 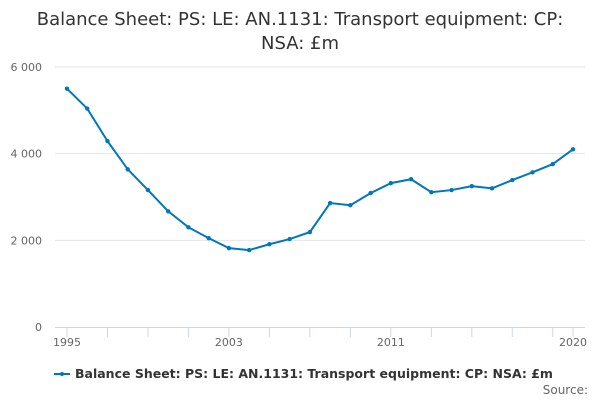 I want to click on x-tick-label: 2020, so click(x=573, y=342).